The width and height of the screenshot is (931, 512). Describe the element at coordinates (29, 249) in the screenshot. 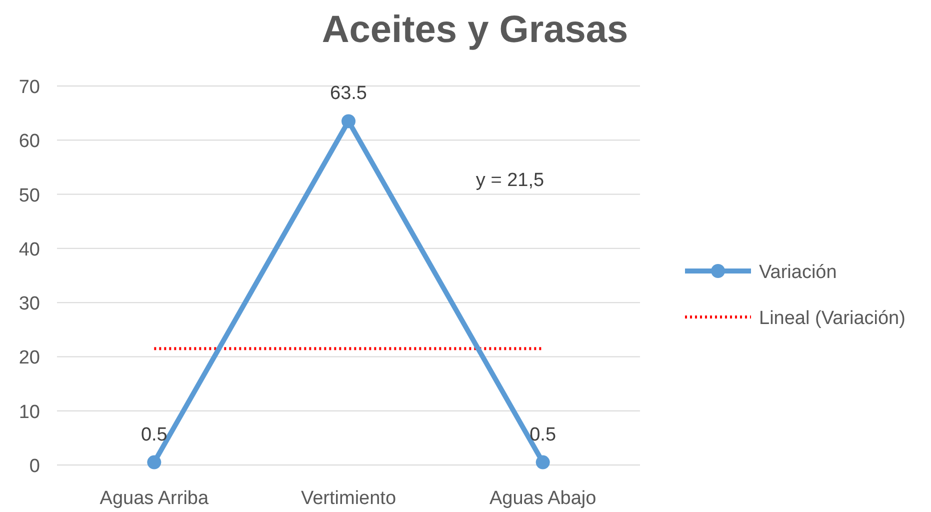

I see `y-tick-label: 40` at that location.